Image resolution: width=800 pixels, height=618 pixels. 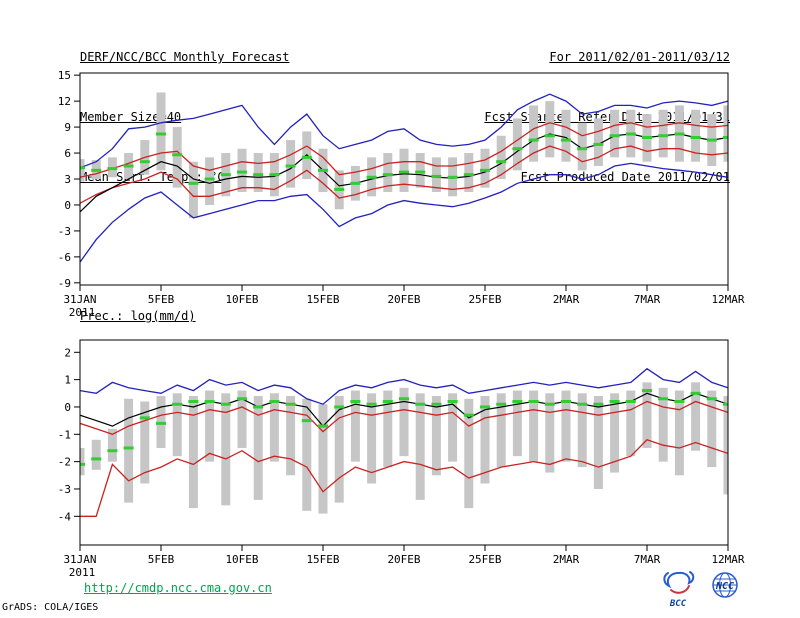 What do you see at coordinates (639, 57) in the screenshot?
I see `forecast-range-label: For 2011/02/01-2011/03/12` at bounding box center [639, 57].